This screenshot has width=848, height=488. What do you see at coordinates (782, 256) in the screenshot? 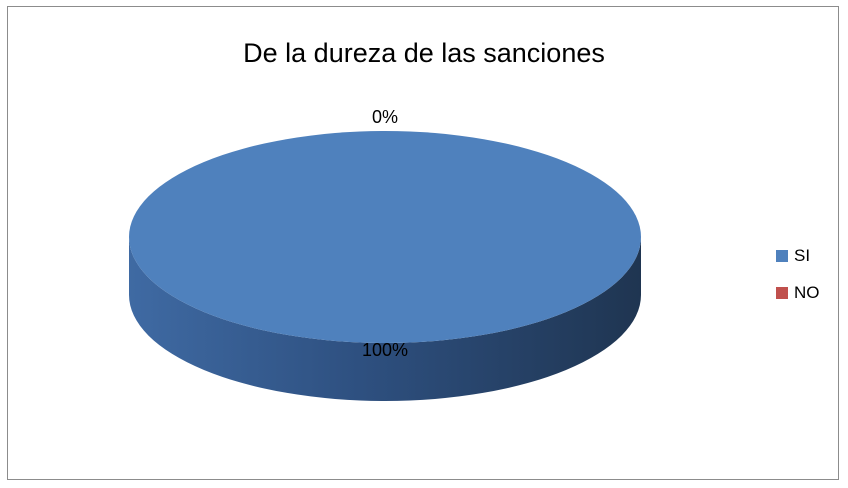
I see `legend-swatch-si` at bounding box center [782, 256].